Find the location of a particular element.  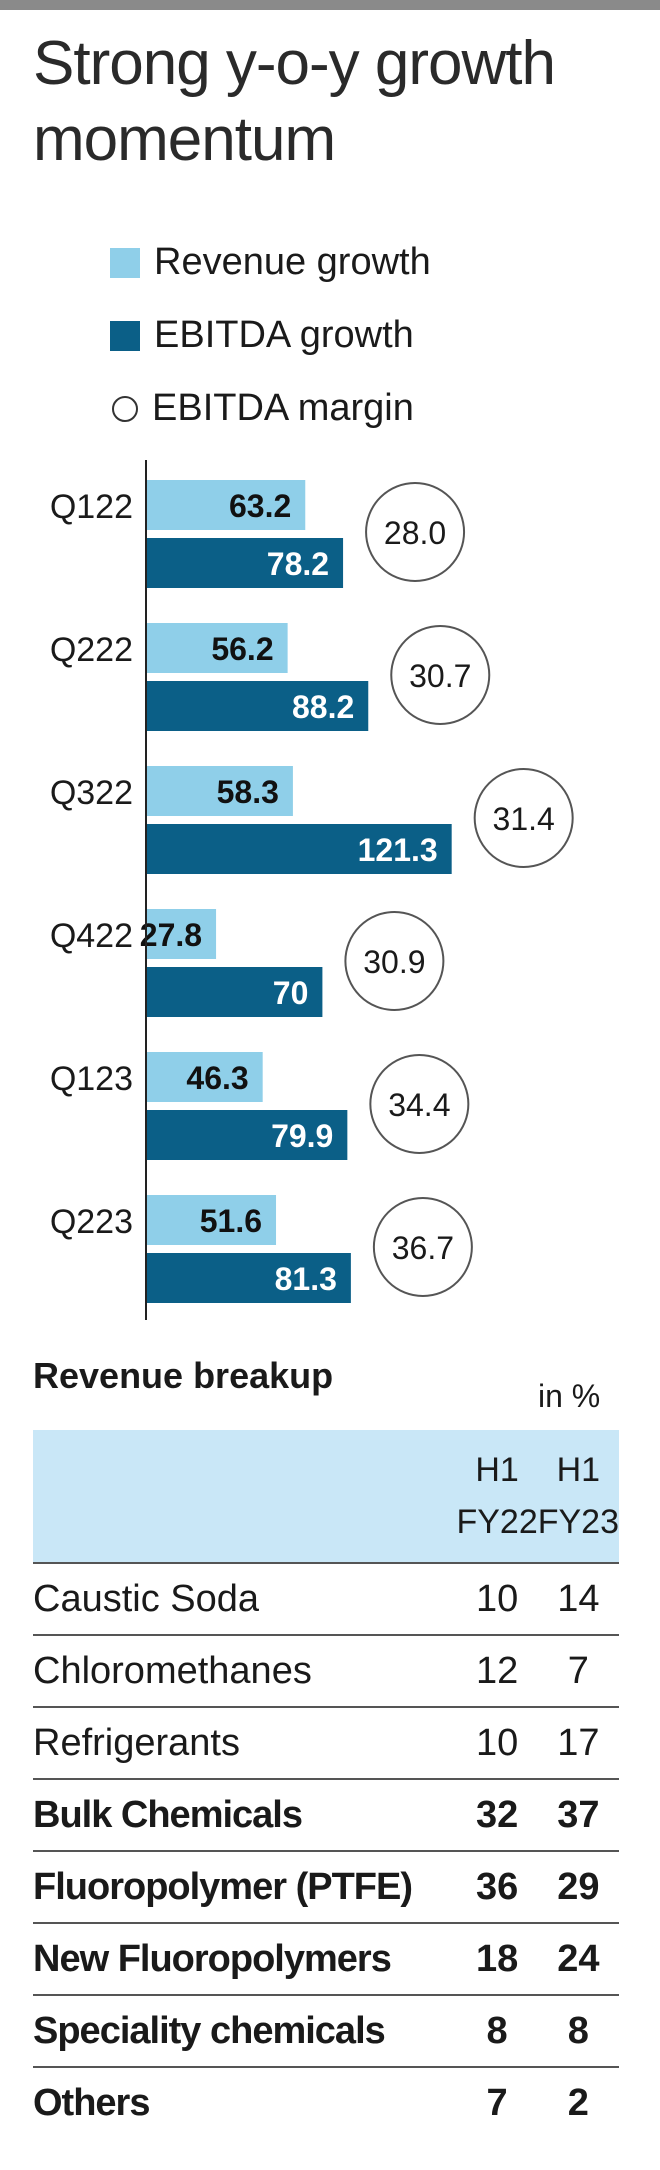

margin-value-label: 30.7 is located at coordinates (440, 676).